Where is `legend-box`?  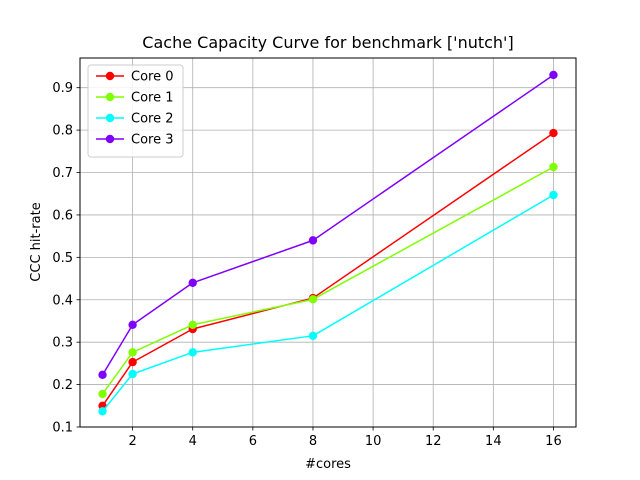
legend-box is located at coordinates (135, 111).